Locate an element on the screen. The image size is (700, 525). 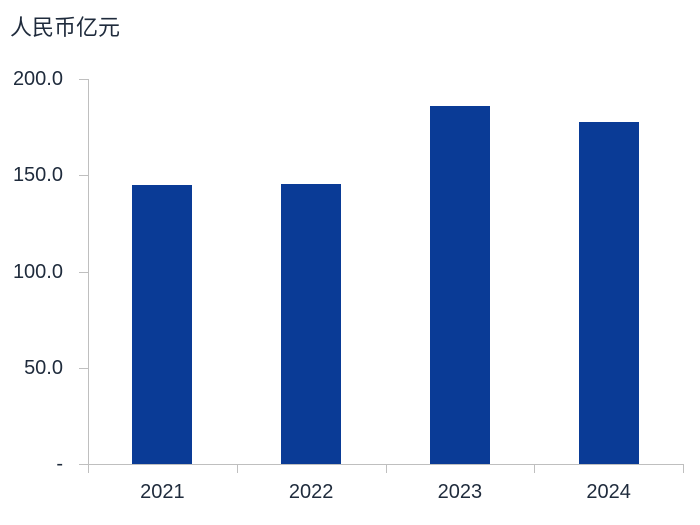
y-tick-label: 50.0 is located at coordinates (43, 367).